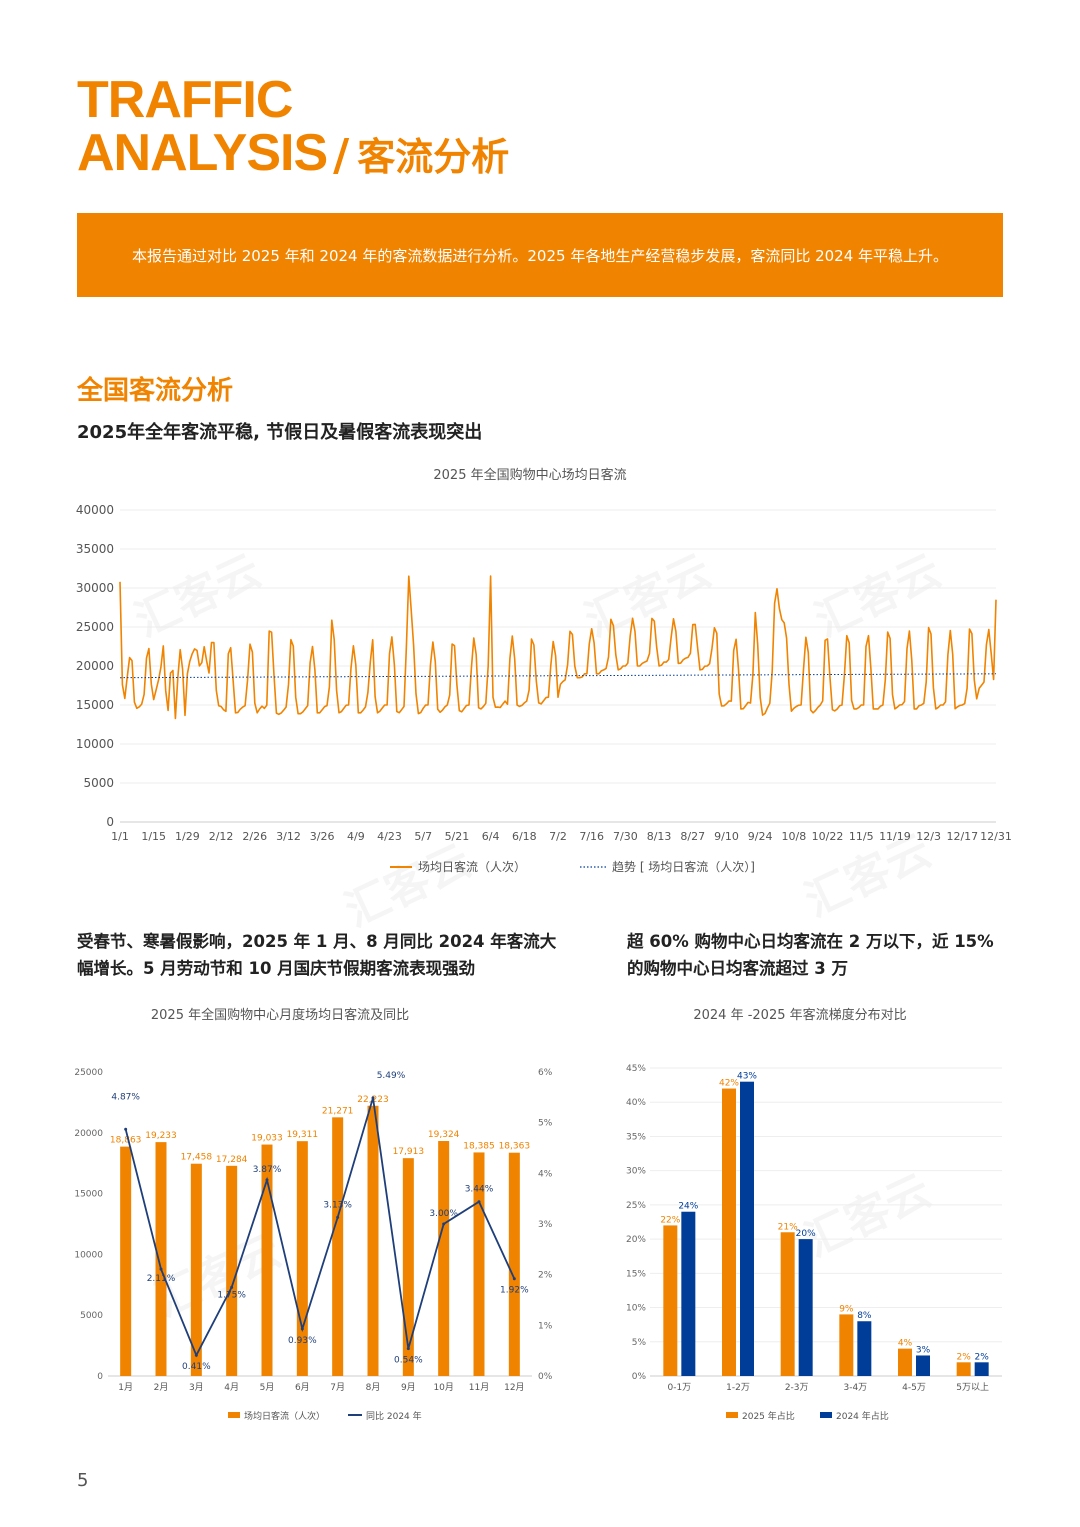  Describe the element at coordinates (688, 1207) in the screenshot. I see `bar-data-label: 24%` at that location.